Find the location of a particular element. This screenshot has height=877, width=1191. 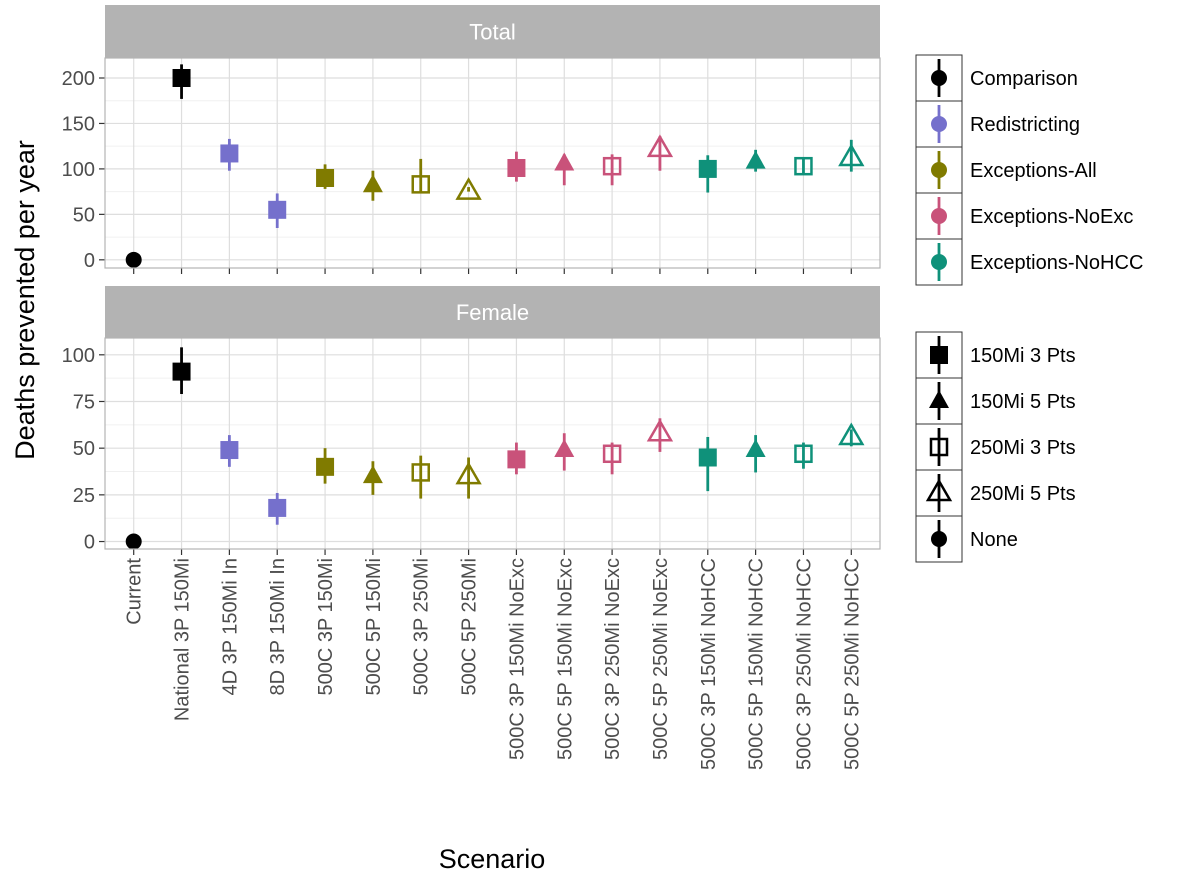

legend-entry-redistricting: Redistricting is located at coordinates (997, 124).